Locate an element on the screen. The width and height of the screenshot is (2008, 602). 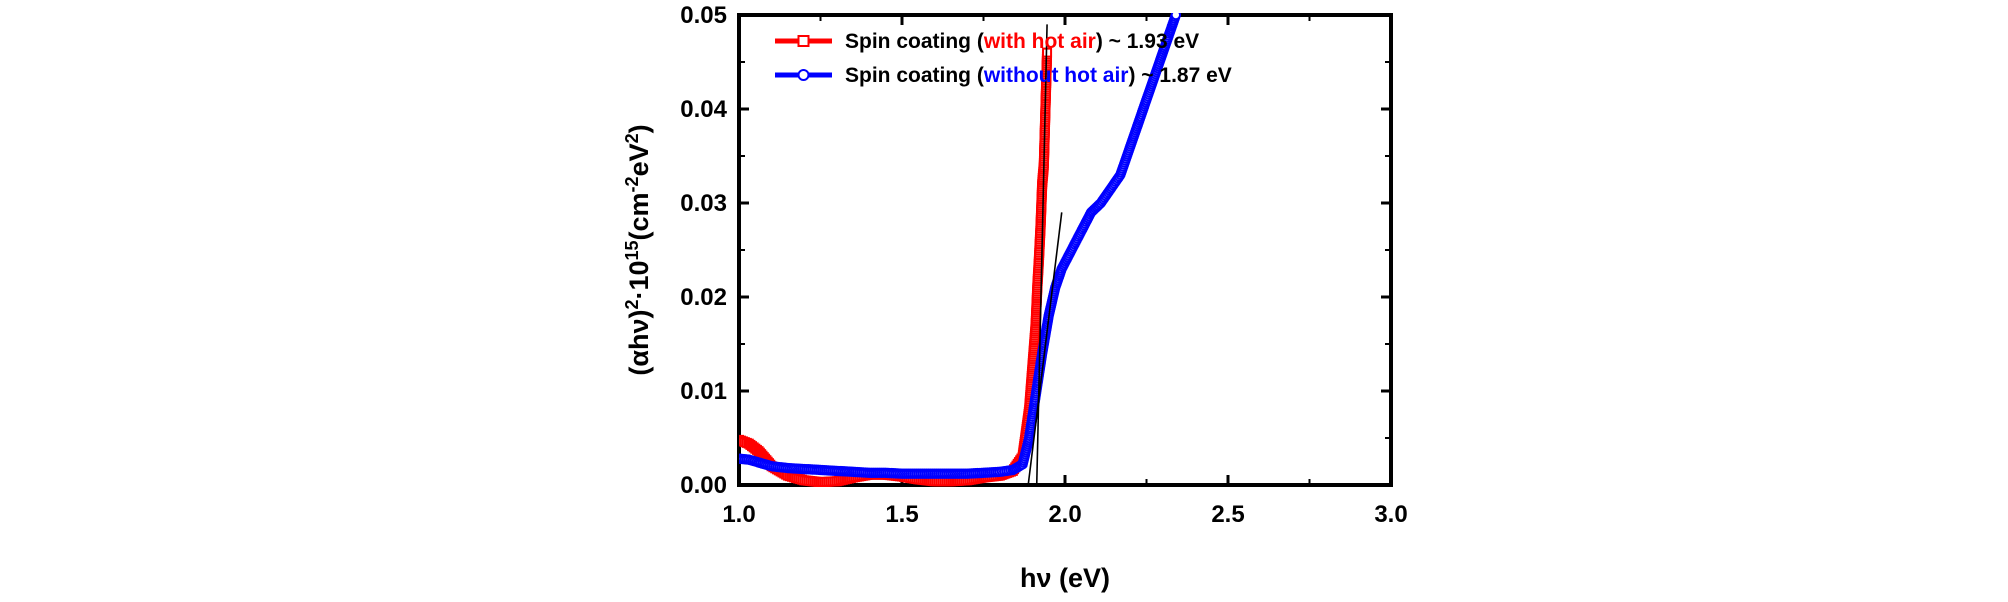
series-with-hot-air is located at coordinates (896, 267).